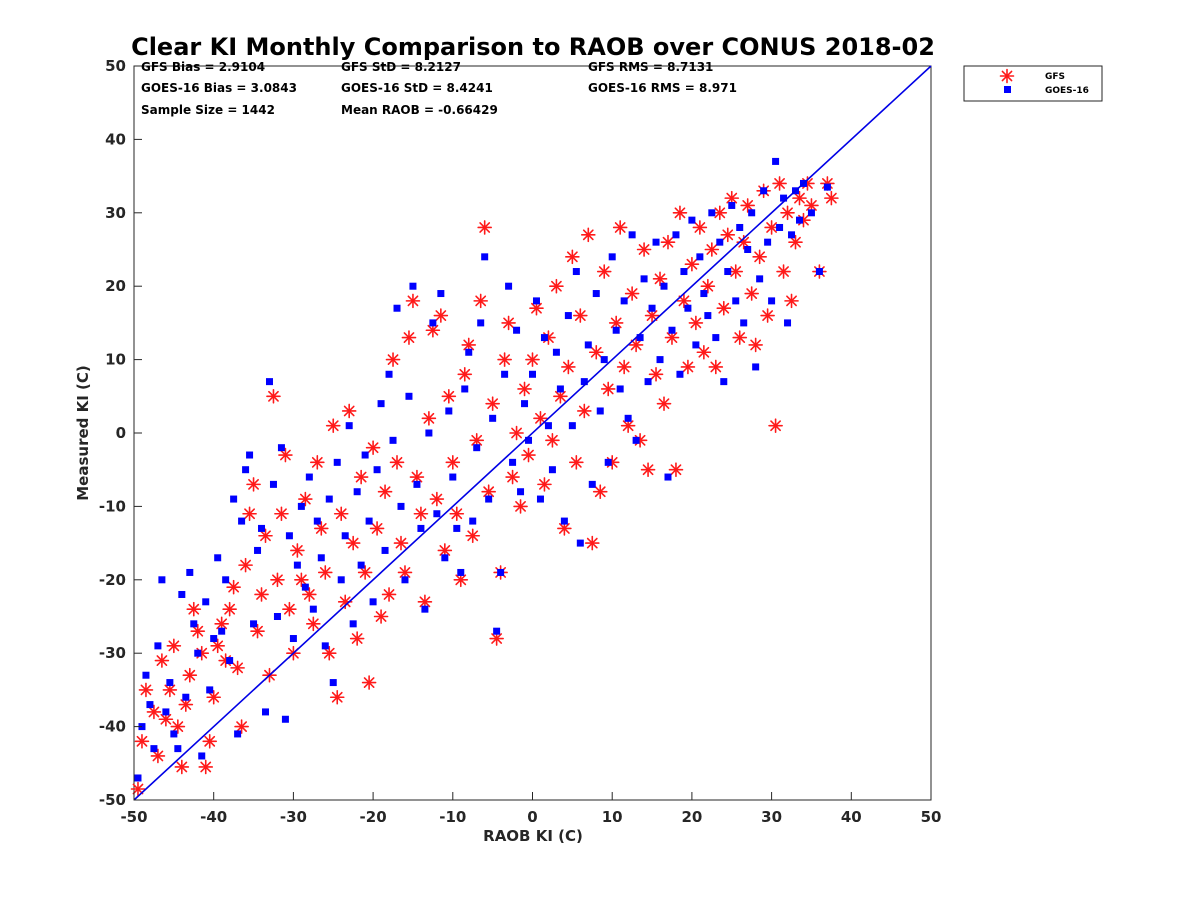 Image resolution: width=1200 pixels, height=900 pixels. What do you see at coordinates (112, 653) in the screenshot?
I see `y-tick-label: -30` at bounding box center [112, 653].